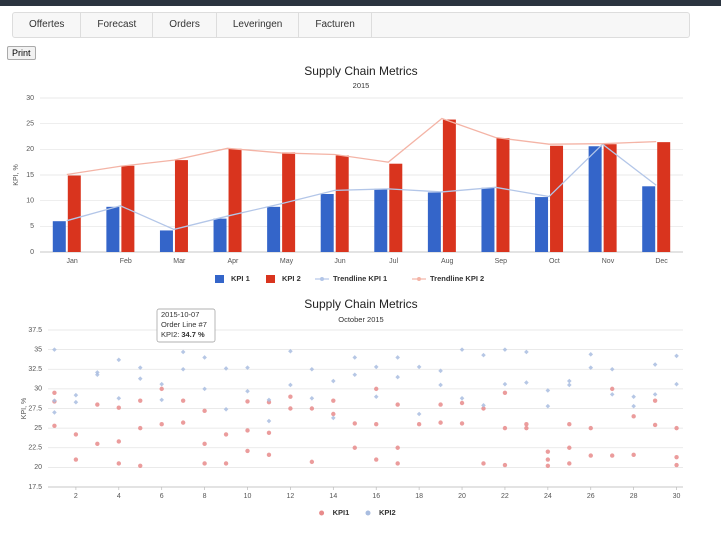 This screenshot has height=553, width=721. Describe the element at coordinates (335, 25) in the screenshot. I see `tab: Facturen` at that location.